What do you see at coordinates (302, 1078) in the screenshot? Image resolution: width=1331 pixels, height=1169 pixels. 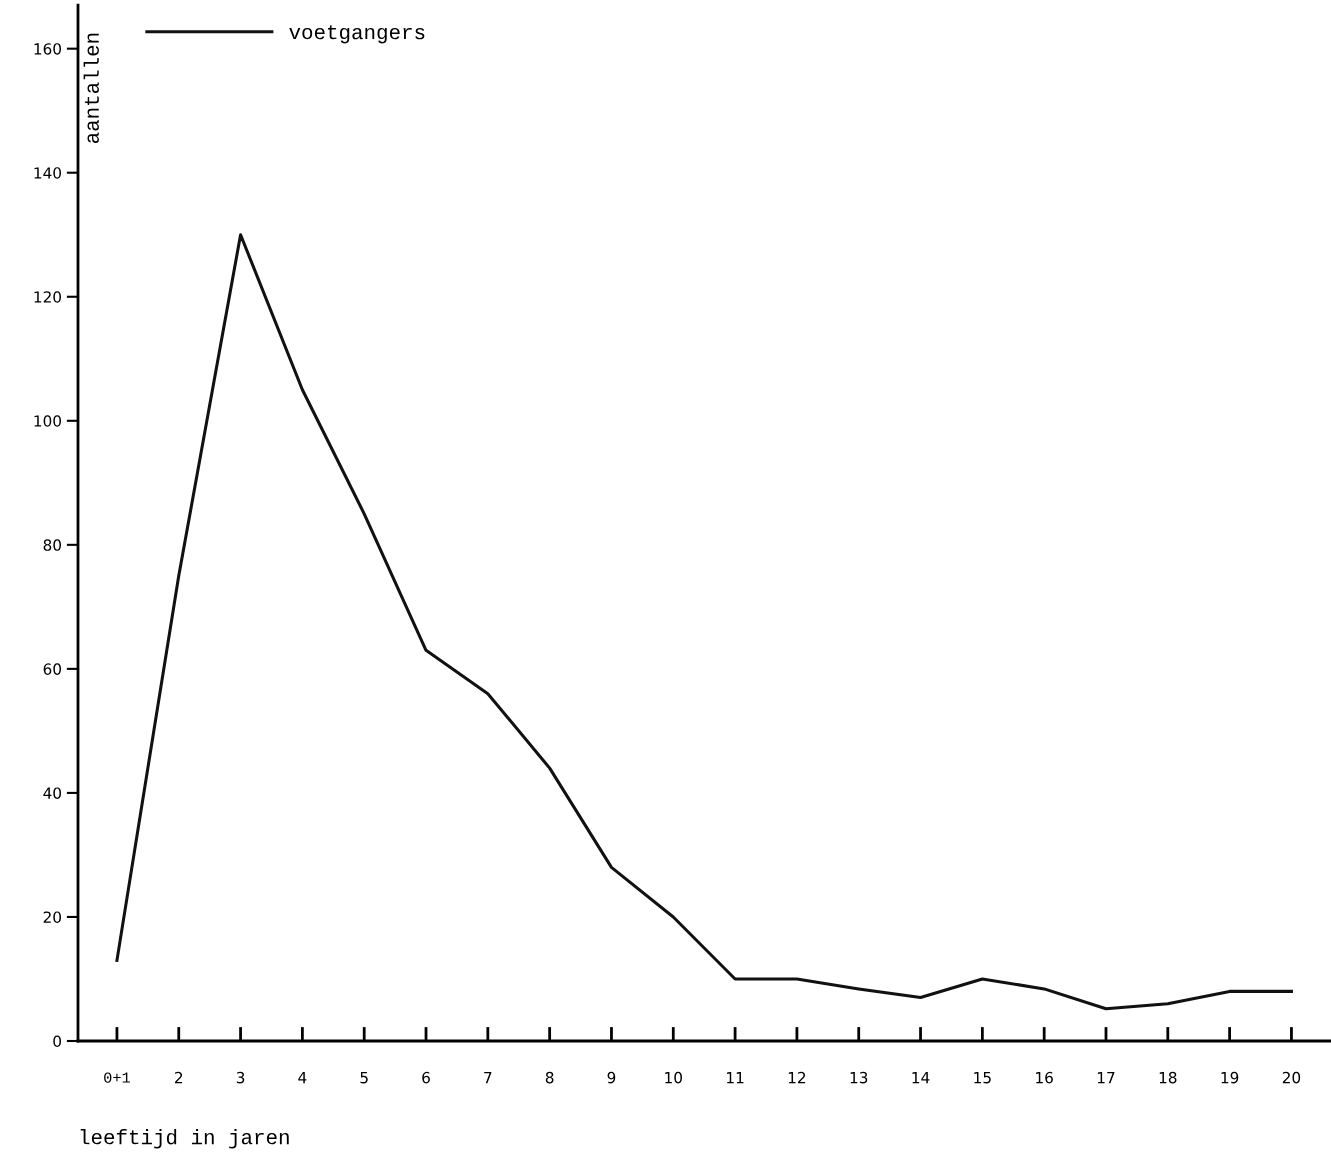 I see `x-tick-label: 4` at bounding box center [302, 1078].